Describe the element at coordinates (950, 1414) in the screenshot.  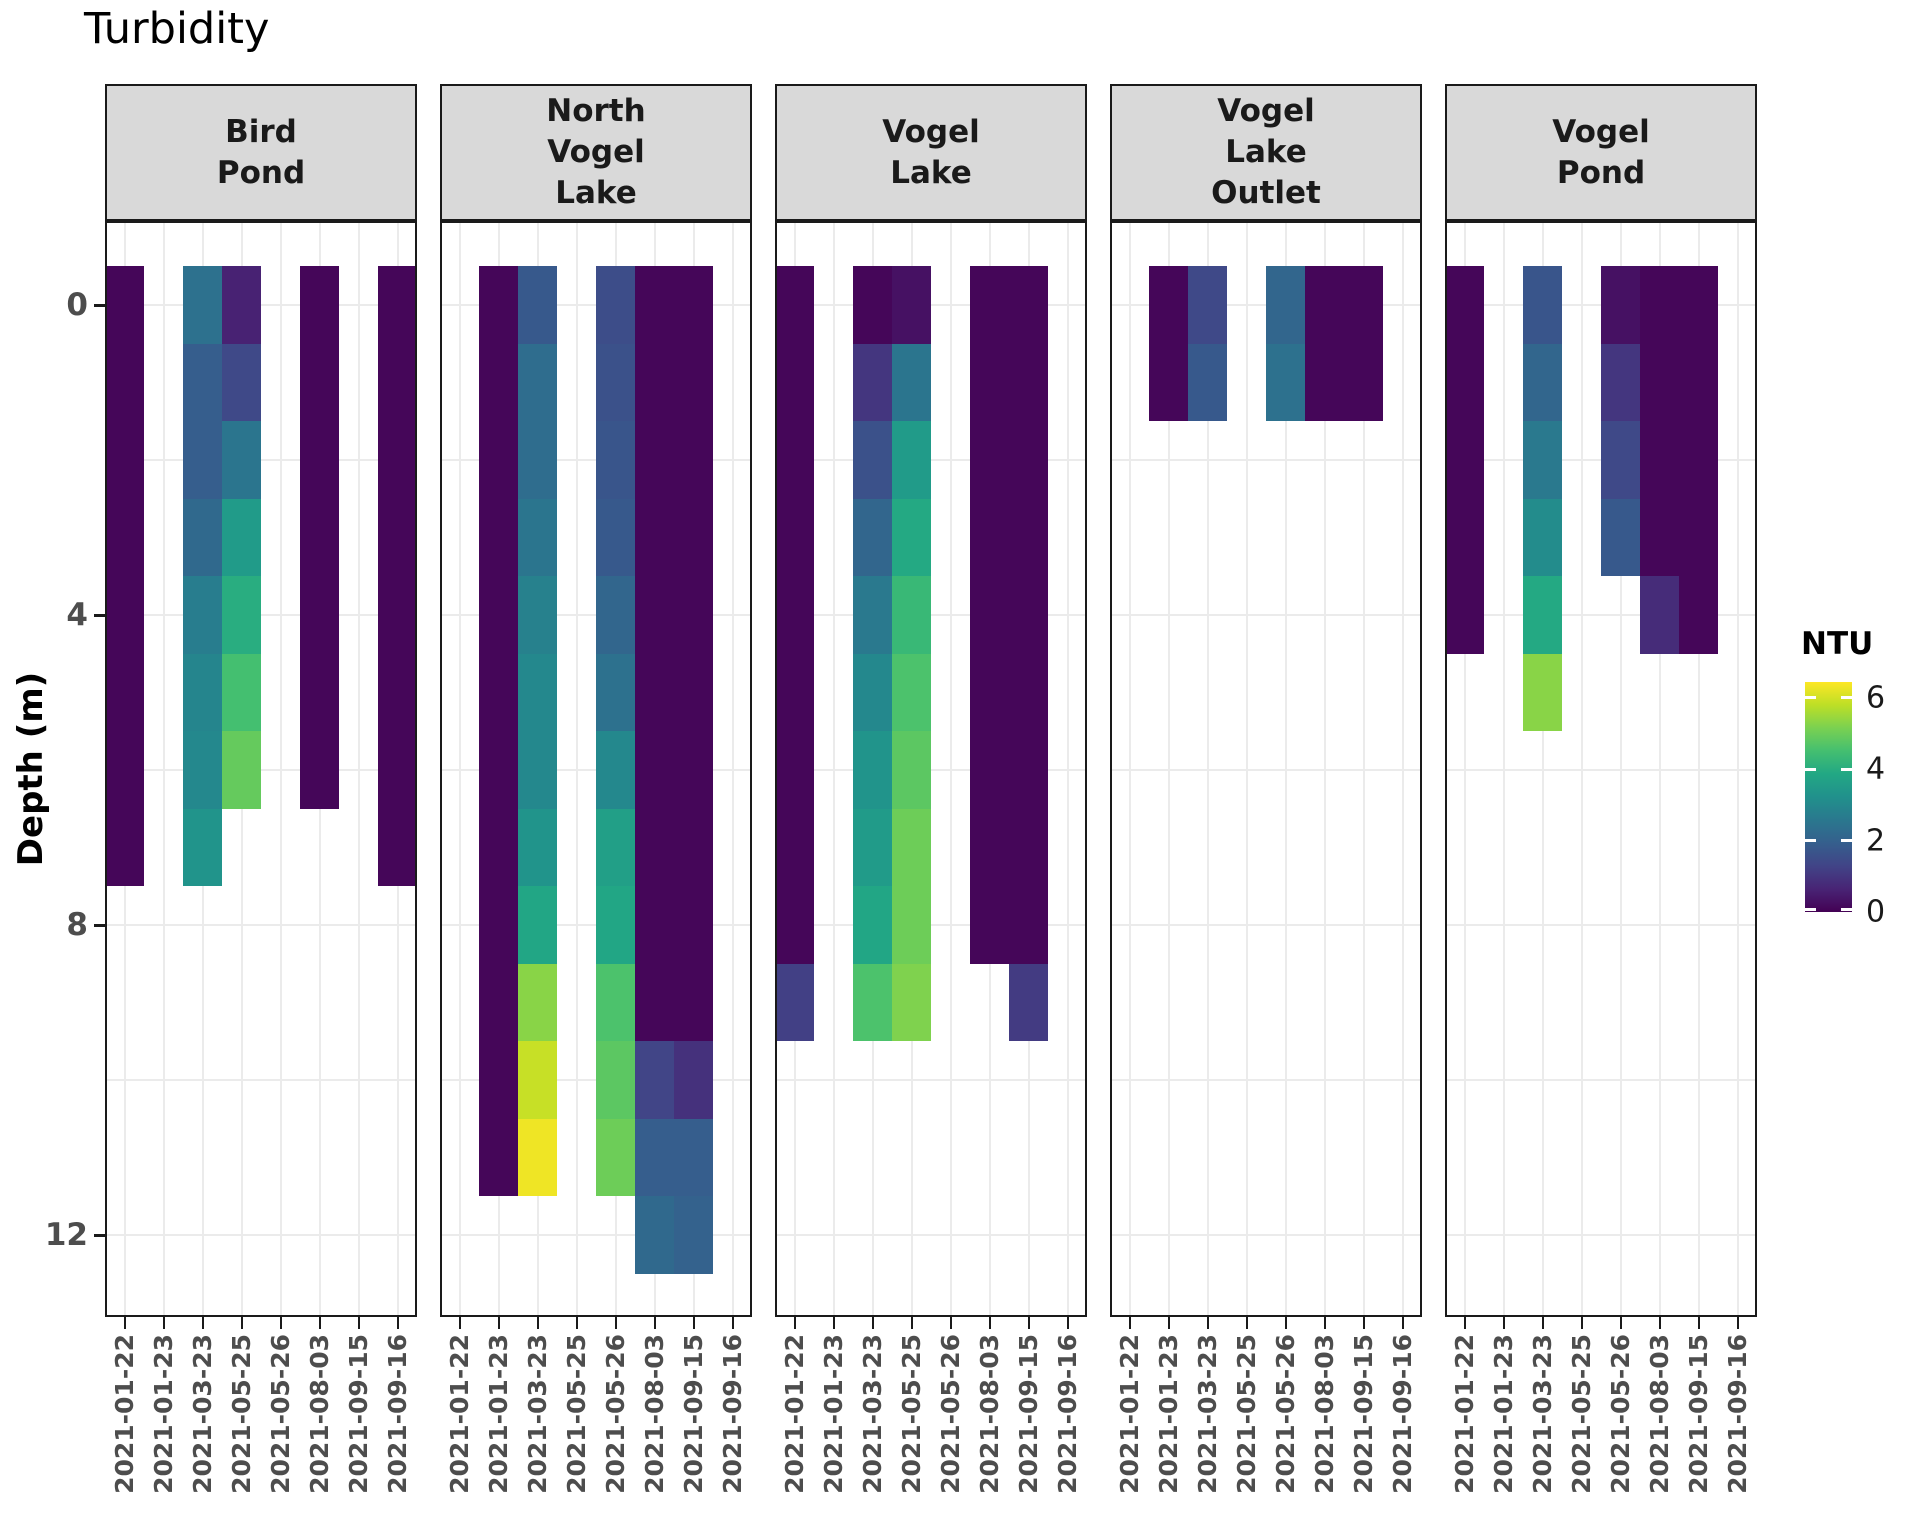
I see `x-tick-label: 2021-05-26` at that location.